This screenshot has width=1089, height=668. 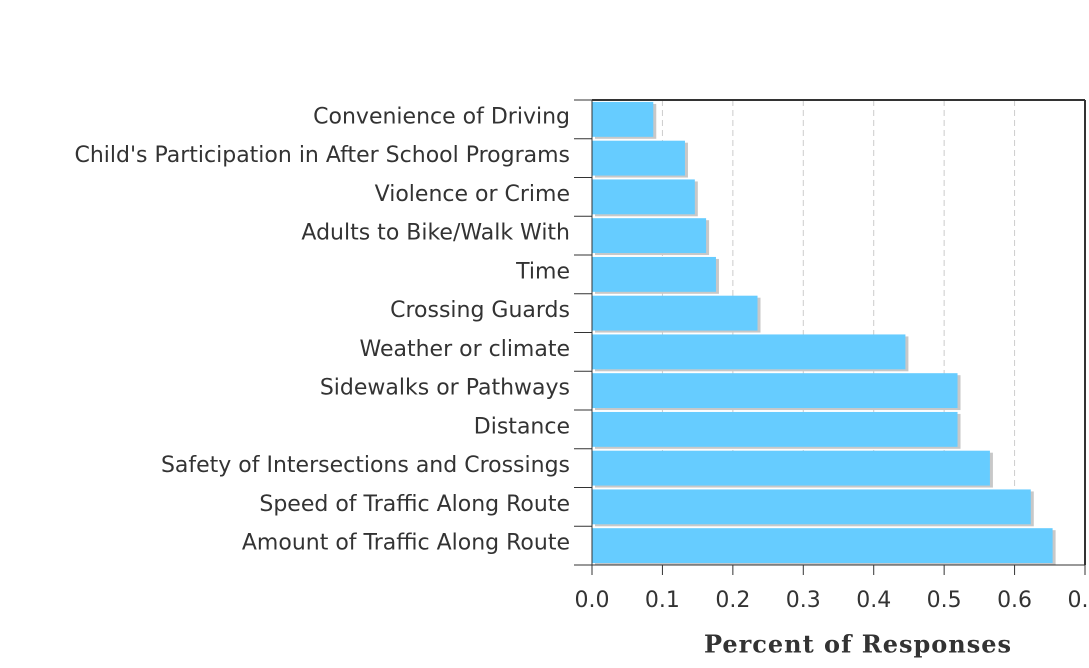 I want to click on y-tick-label: Safety of Intersections and Crossings, so click(x=365, y=465).